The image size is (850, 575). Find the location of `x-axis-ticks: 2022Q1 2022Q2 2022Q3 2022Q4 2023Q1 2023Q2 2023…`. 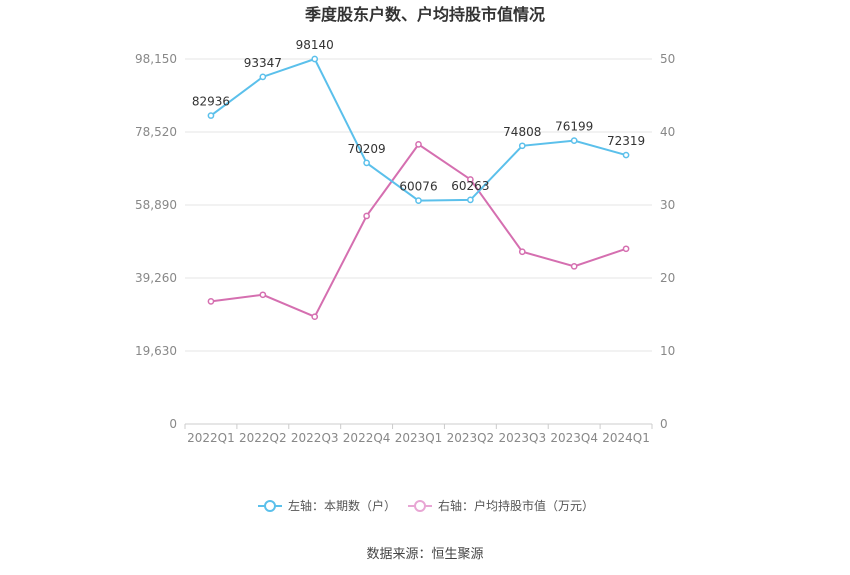

x-axis-ticks: 2022Q1 2022Q2 2022Q3 2022Q4 2023Q1 2023Q2 2023… is located at coordinates (418, 434).